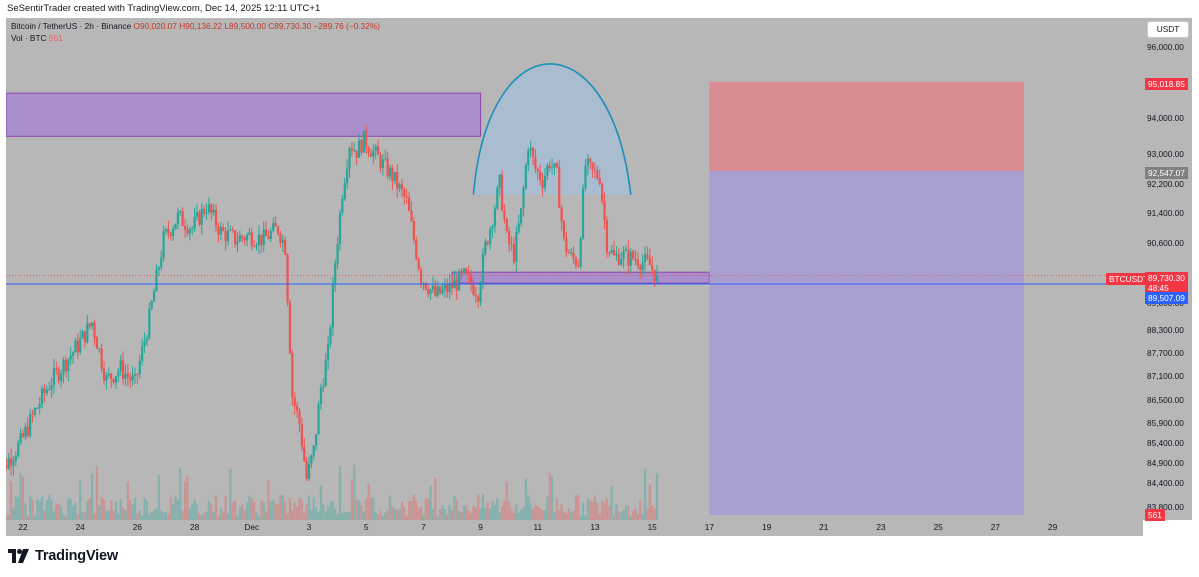 This screenshot has height=577, width=1199. I want to click on price-tick-label: 84,900.00, so click(1165, 462).